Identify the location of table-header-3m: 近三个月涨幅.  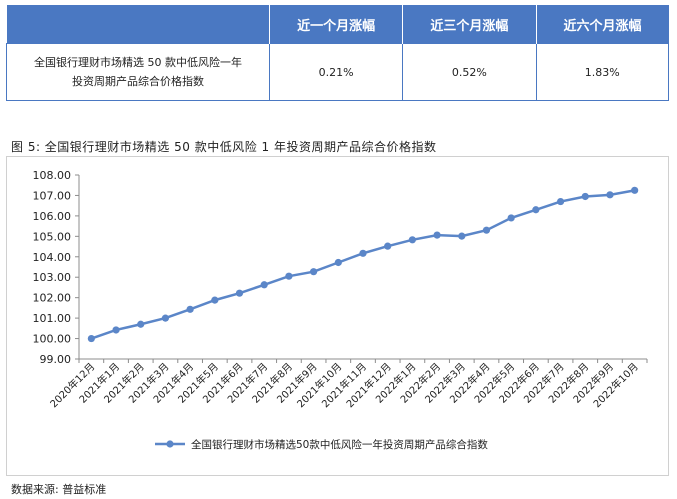
(469, 24).